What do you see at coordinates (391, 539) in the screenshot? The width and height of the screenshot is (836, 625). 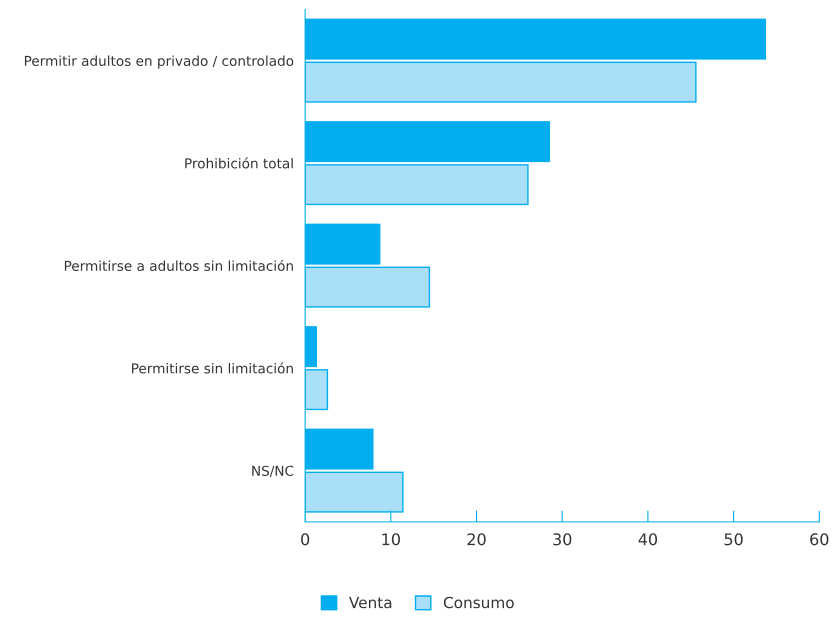 I see `x-tick-label: 10` at bounding box center [391, 539].